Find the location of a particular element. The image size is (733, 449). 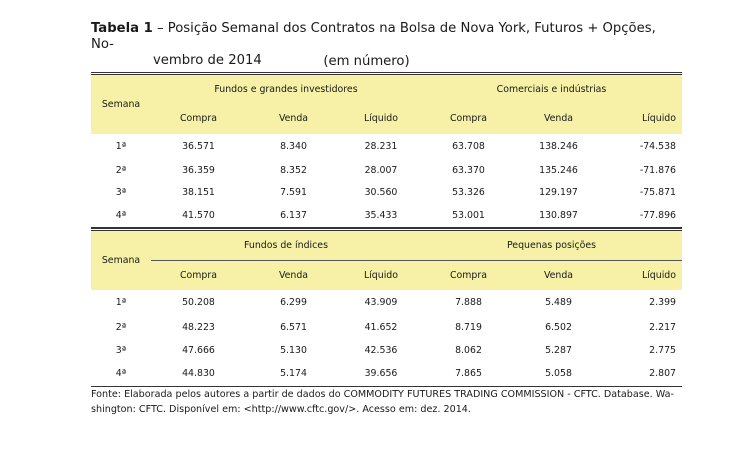

unit-note: (em número) is located at coordinates (366, 61).